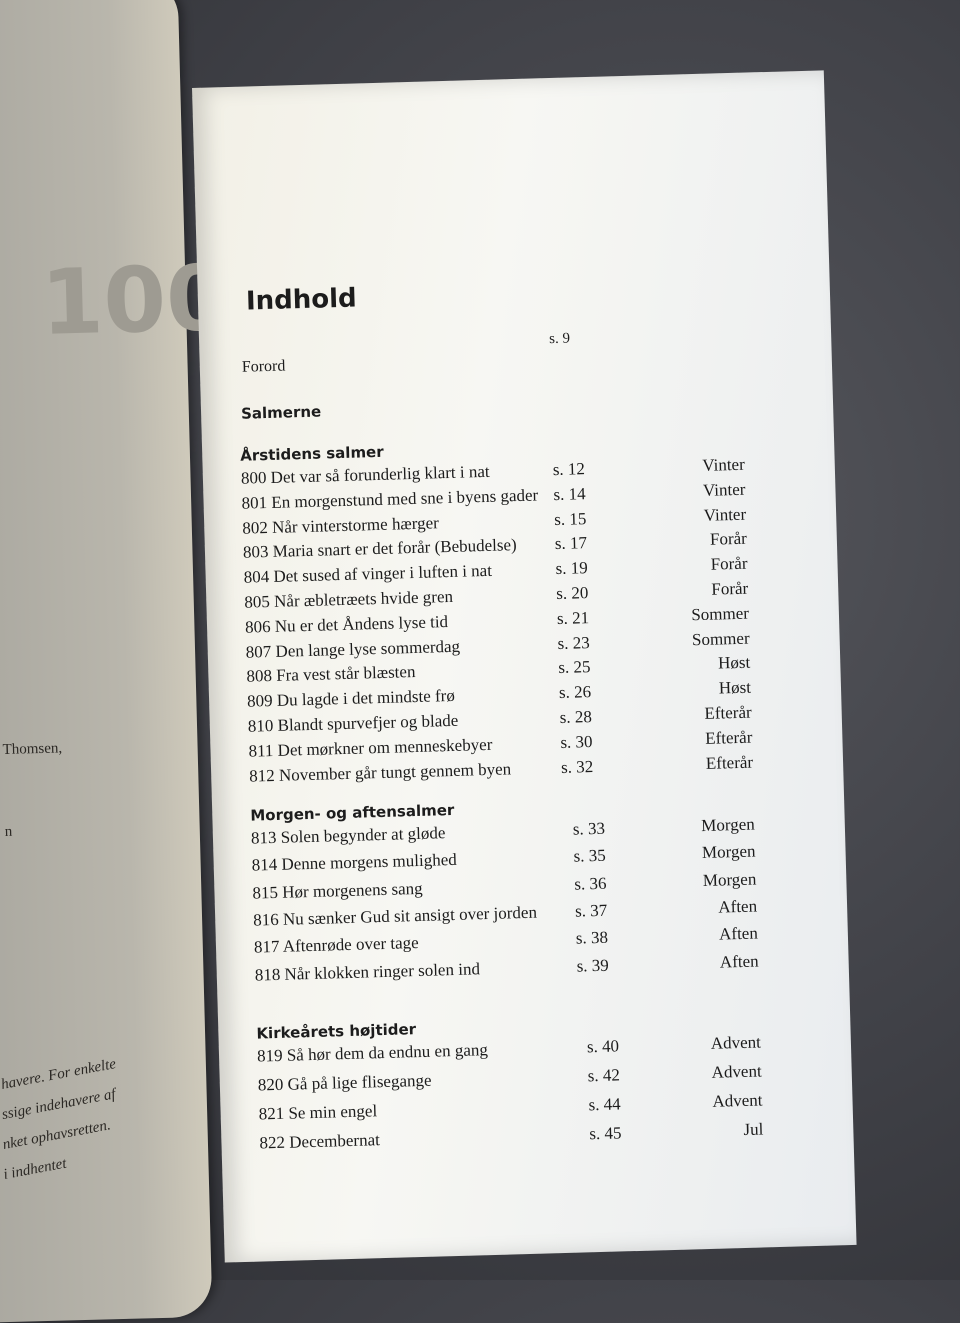 The width and height of the screenshot is (960, 1323). I want to click on entry-page: s. 26, so click(575, 692).